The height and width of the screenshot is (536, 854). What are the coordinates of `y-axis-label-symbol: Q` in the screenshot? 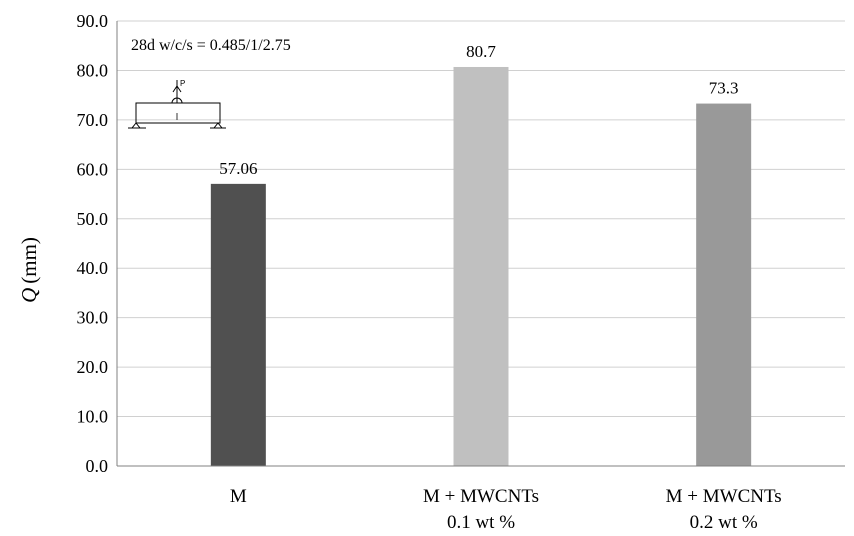 It's located at (29, 295).